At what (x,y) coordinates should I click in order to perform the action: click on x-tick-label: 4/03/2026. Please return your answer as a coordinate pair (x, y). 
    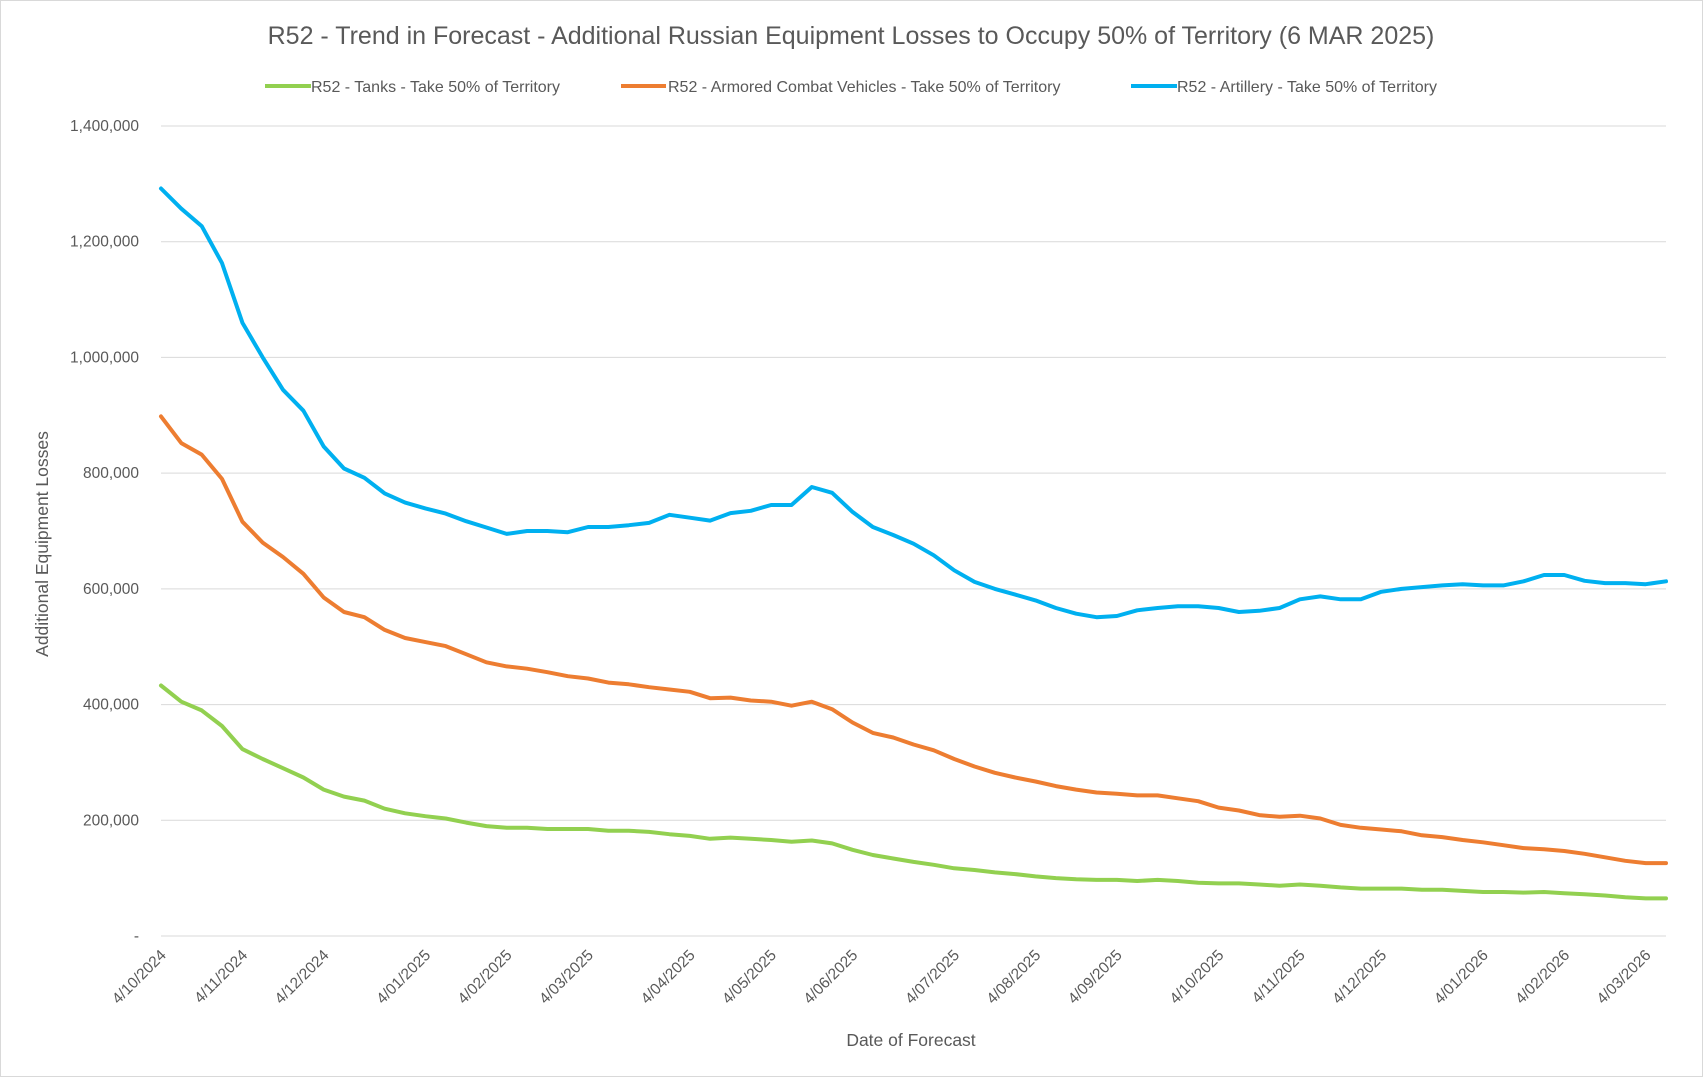
    Looking at the image, I should click on (1624, 977).